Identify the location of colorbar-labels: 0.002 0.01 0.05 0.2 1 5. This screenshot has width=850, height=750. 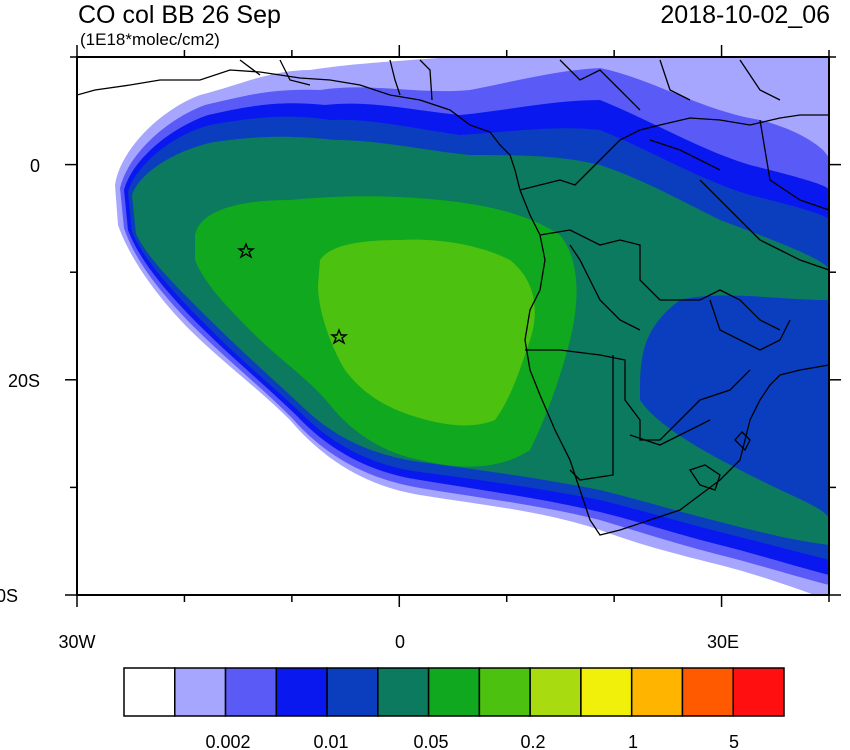
(472, 741).